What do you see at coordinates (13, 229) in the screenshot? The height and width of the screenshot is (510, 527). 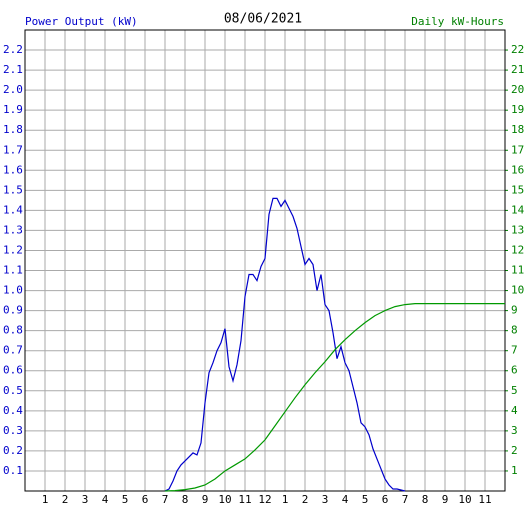 I see `y-tick-label: 1.3` at bounding box center [13, 229].